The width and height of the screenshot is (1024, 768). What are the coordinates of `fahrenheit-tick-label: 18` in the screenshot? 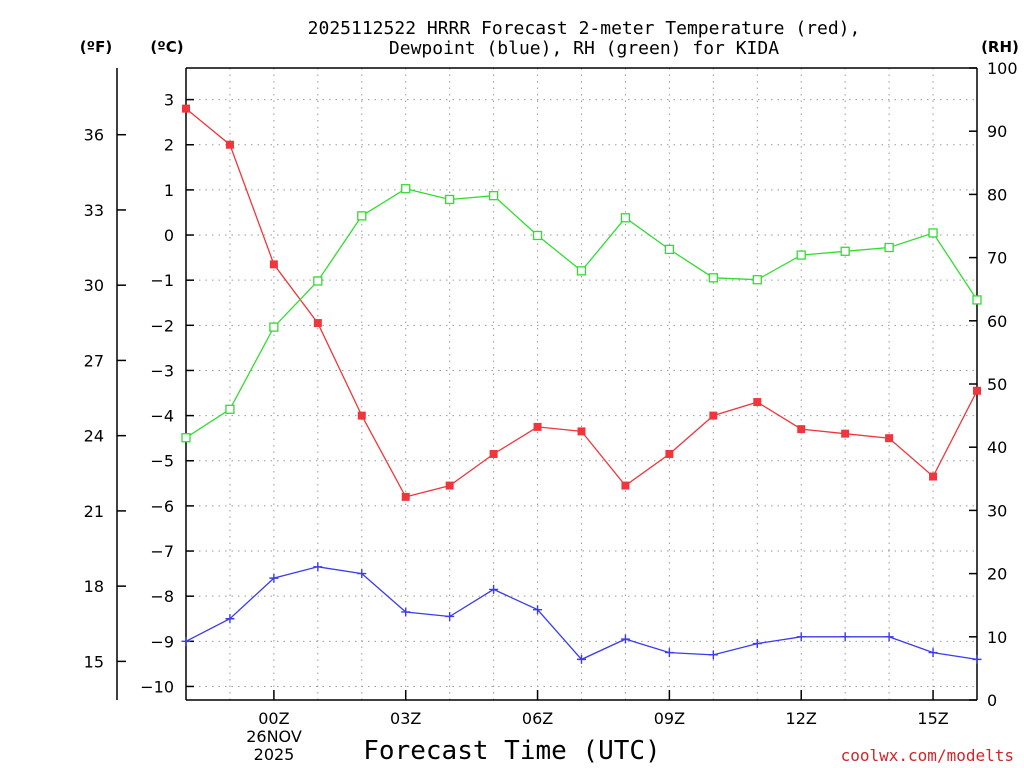 It's located at (94, 586).